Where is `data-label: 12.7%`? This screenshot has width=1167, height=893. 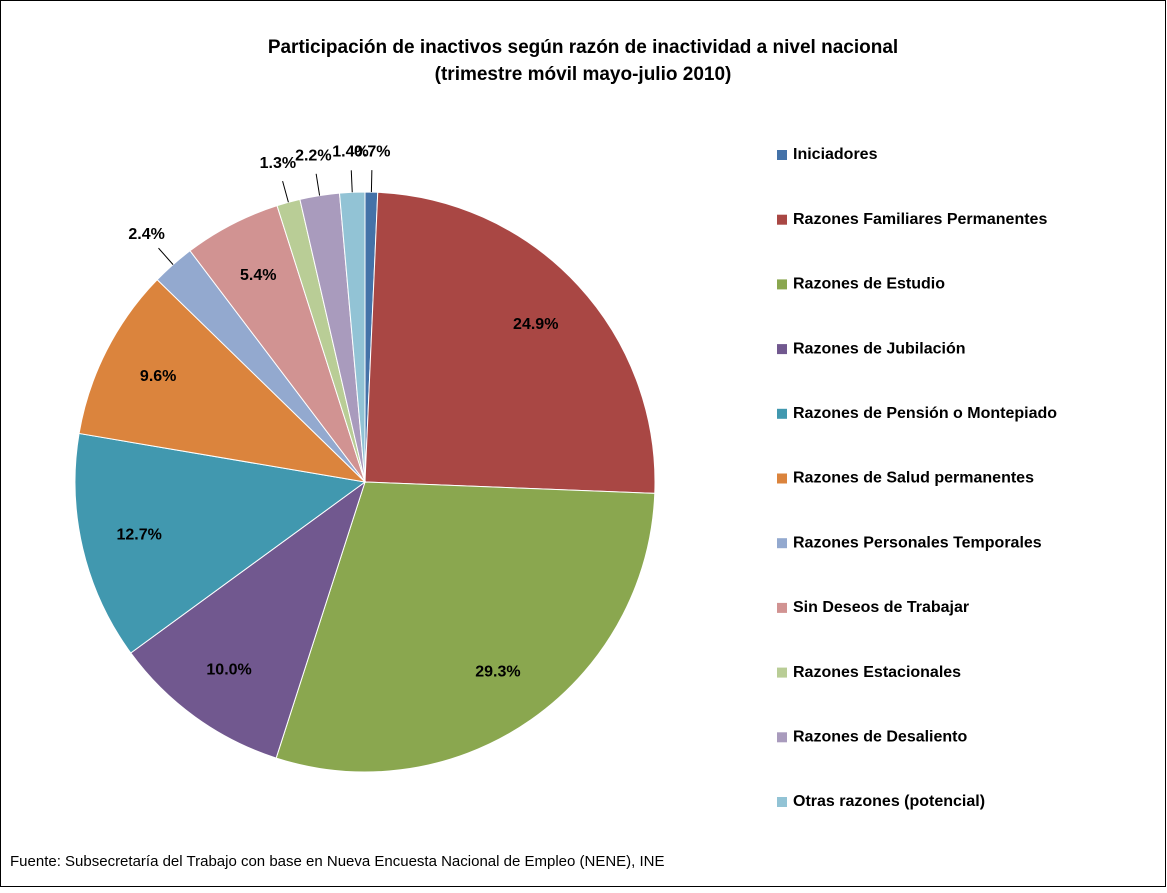
data-label: 12.7% is located at coordinates (138, 534).